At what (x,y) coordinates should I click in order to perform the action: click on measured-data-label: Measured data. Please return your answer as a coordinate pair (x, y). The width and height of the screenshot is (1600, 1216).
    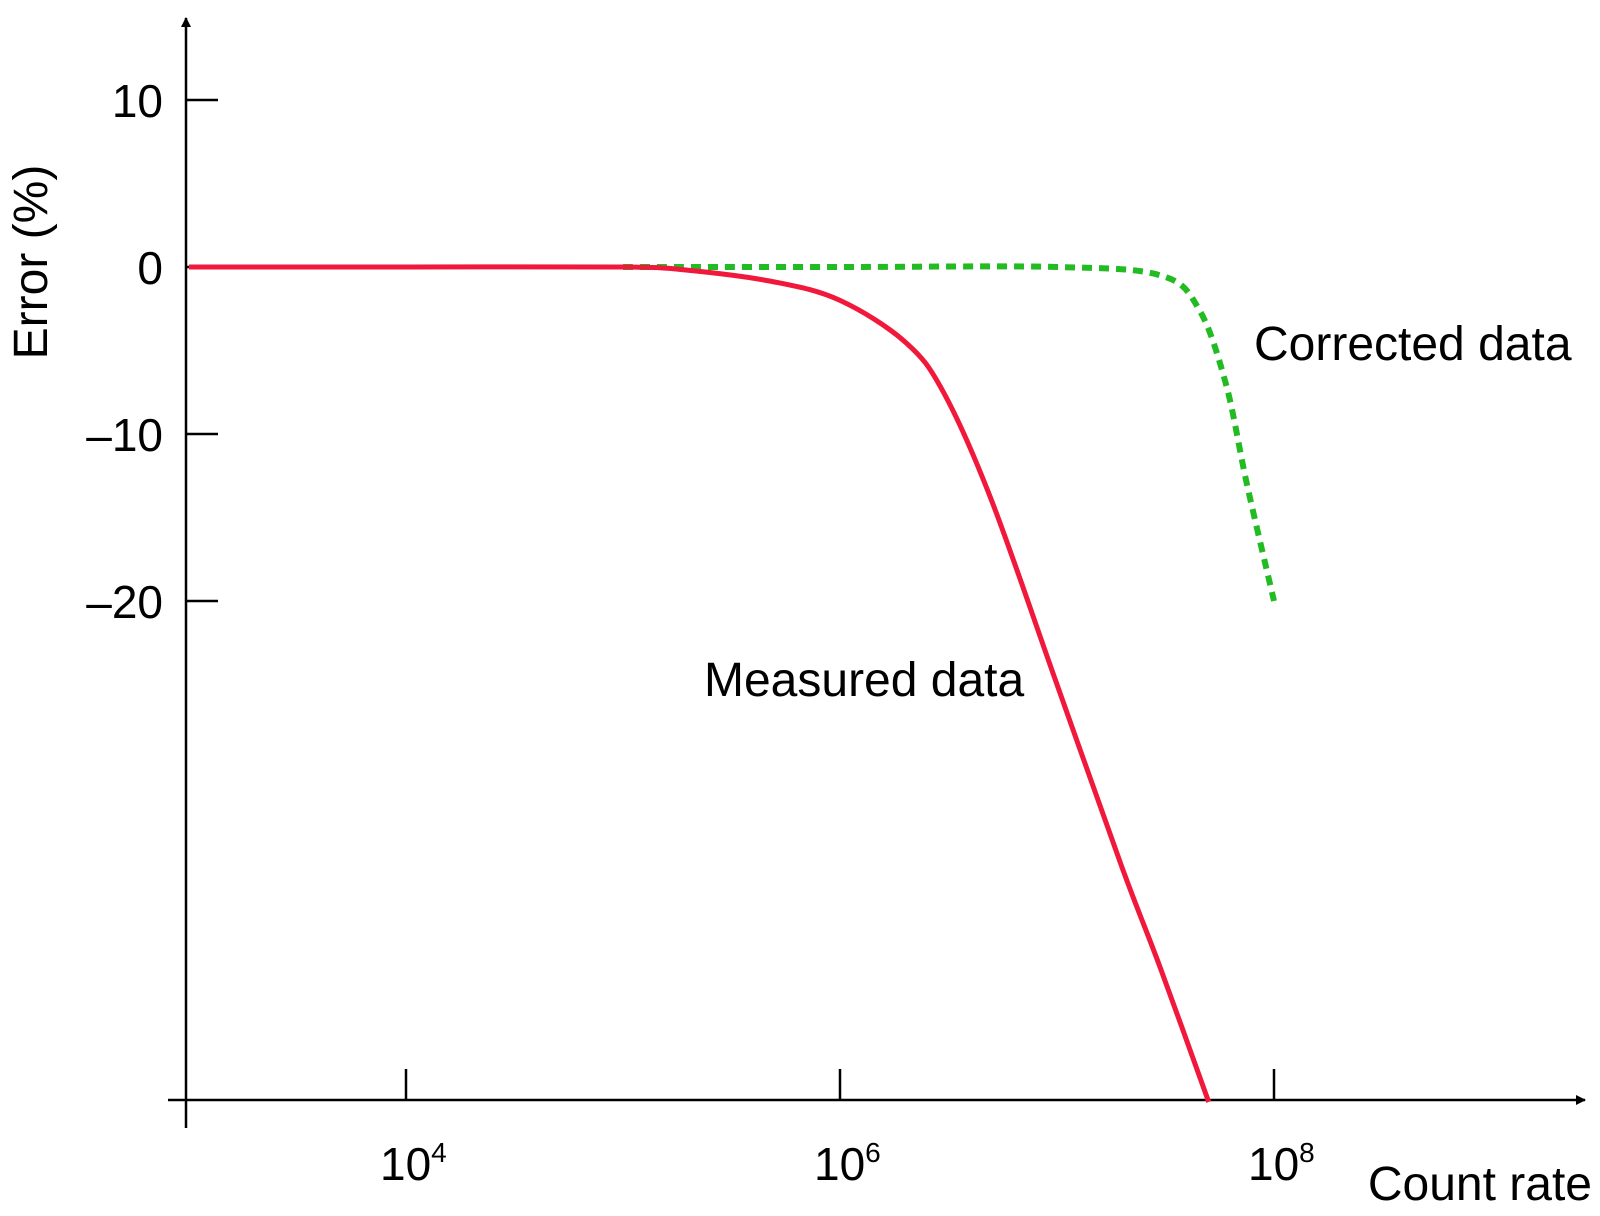
    Looking at the image, I should click on (864, 680).